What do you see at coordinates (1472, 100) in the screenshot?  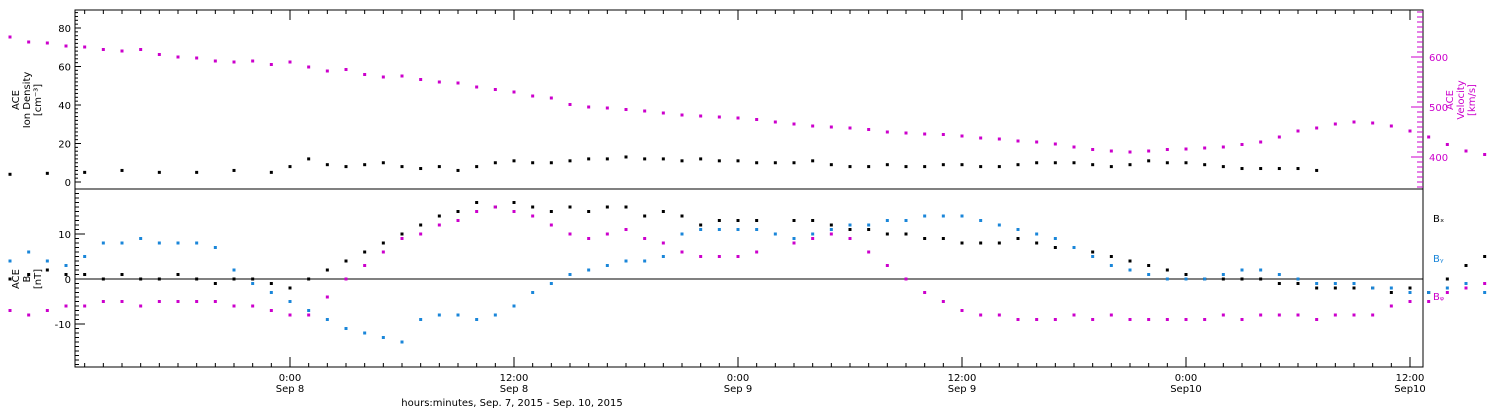 I see `velocity-axis-label-line: [km/s]` at bounding box center [1472, 100].